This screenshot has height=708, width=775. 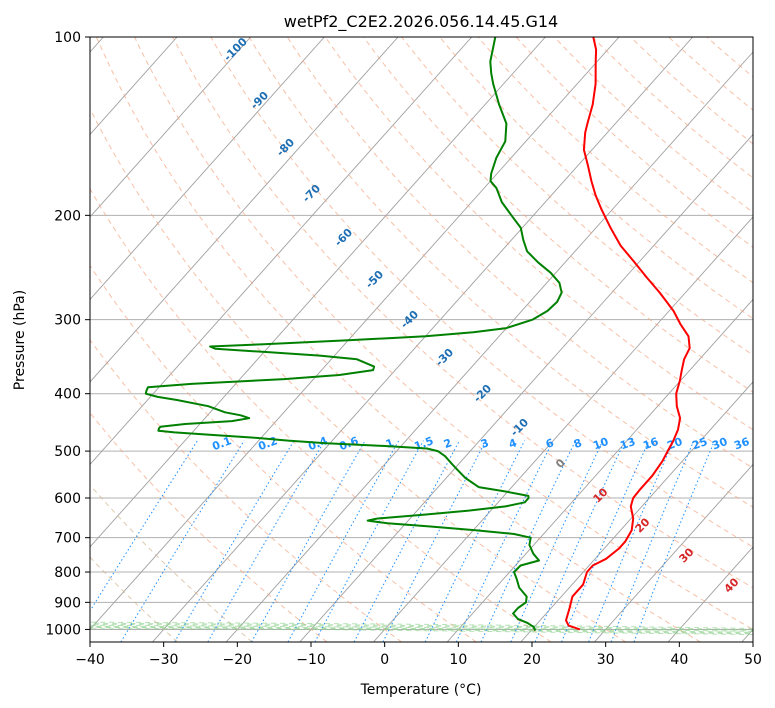 What do you see at coordinates (421, 22) in the screenshot?
I see `chart-title: wetPf2_C2E2.2026.056.14.45.G14` at bounding box center [421, 22].